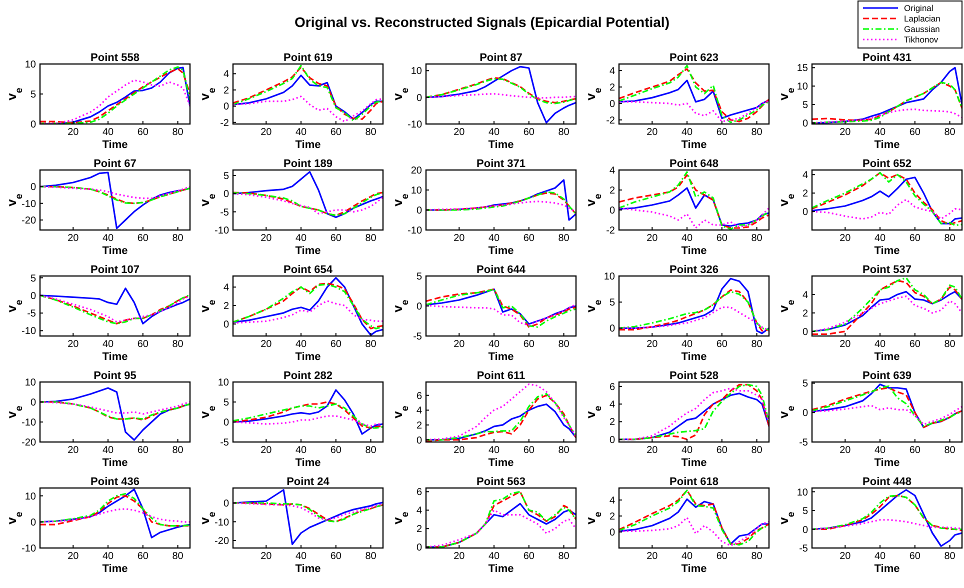 Image resolution: width=964 pixels, height=588 pixels. What do you see at coordinates (222, 231) in the screenshot?
I see `y-tick-label: -10` at bounding box center [222, 231].